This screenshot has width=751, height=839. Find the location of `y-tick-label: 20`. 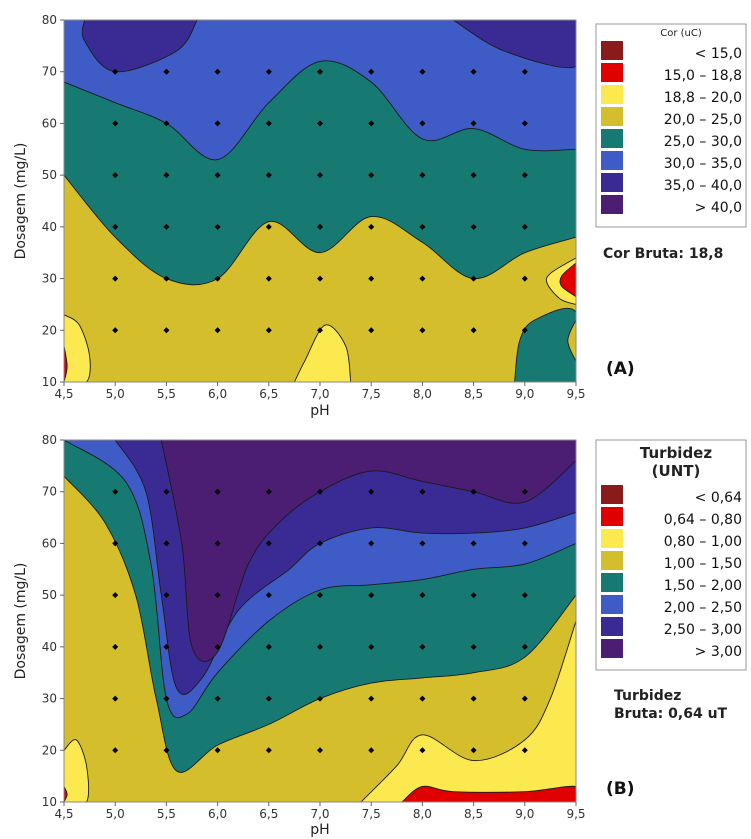

y-tick-label: 20 is located at coordinates (49, 750).